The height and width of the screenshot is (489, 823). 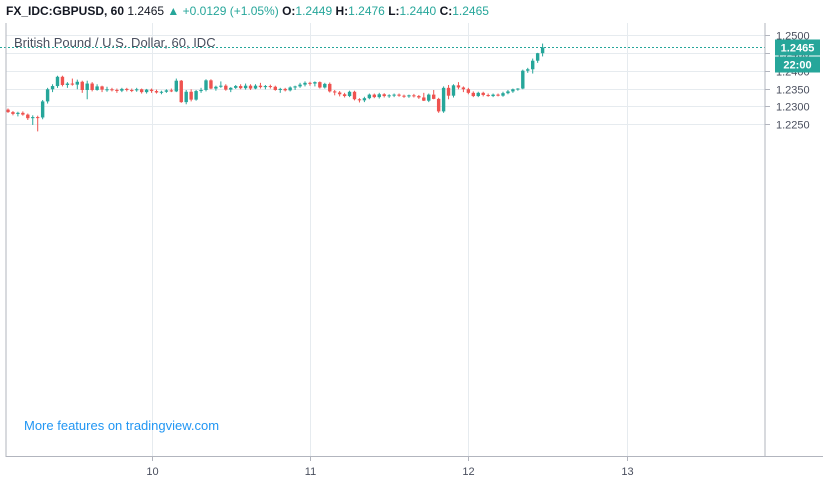 What do you see at coordinates (289, 11) in the screenshot?
I see `open-label: O:` at bounding box center [289, 11].